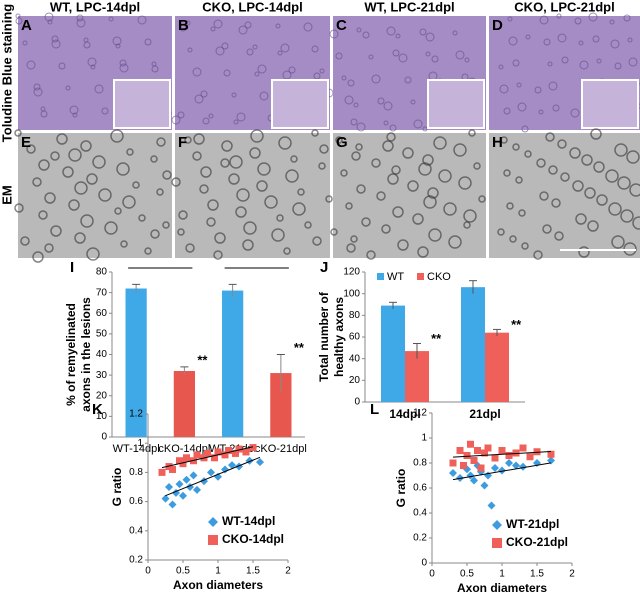  I want to click on y-axis-label: % of remyelinated, so click(71, 354).